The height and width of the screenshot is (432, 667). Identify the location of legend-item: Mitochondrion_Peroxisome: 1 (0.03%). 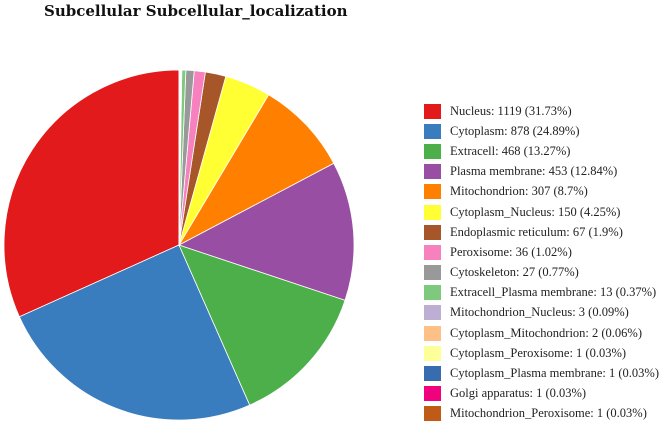
(544, 414).